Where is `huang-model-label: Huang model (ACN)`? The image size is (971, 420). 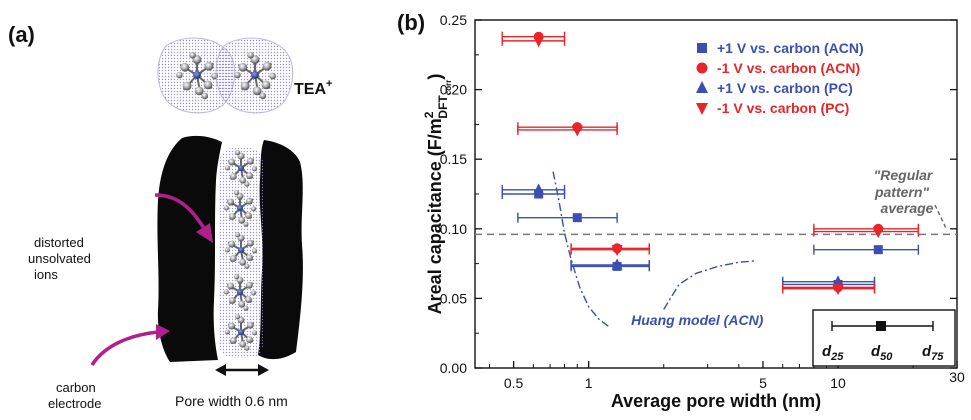
huang-model-label: Huang model (ACN) is located at coordinates (697, 320).